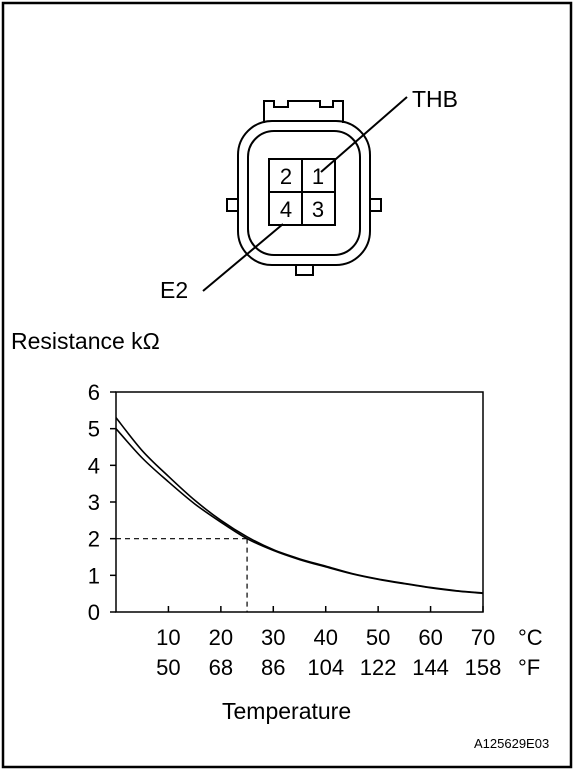  I want to click on y-axis-label: Resistance kΩ, so click(85, 341).